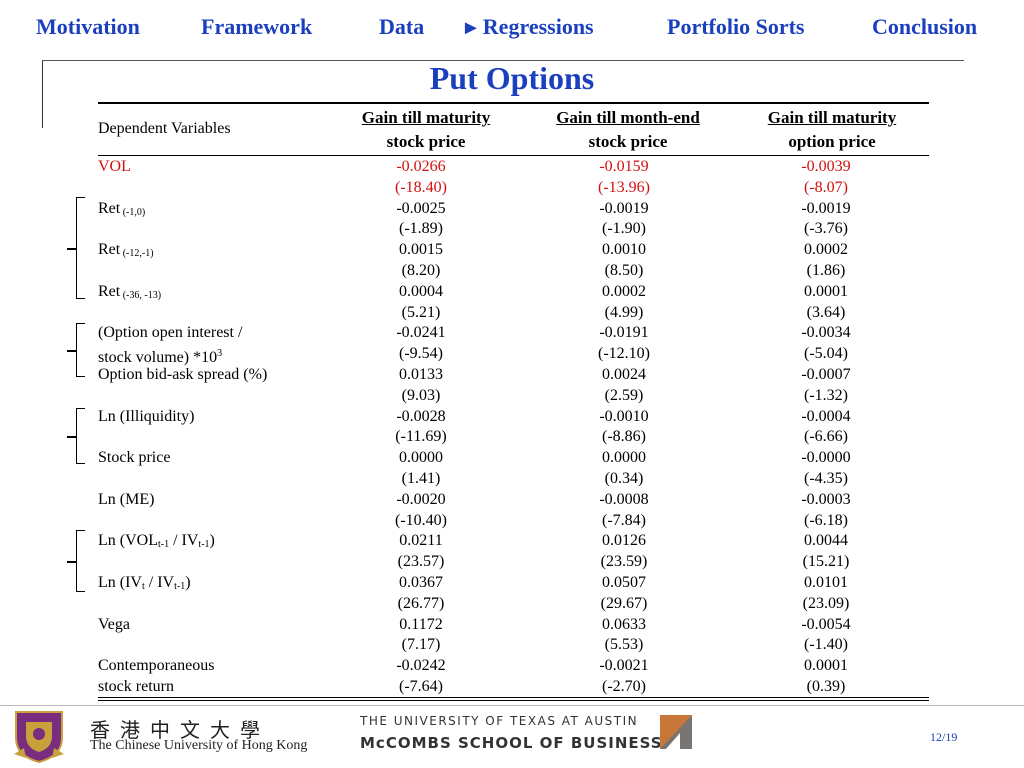 This screenshot has width=1024, height=768. I want to click on label-subscript: t, so click(143, 586).